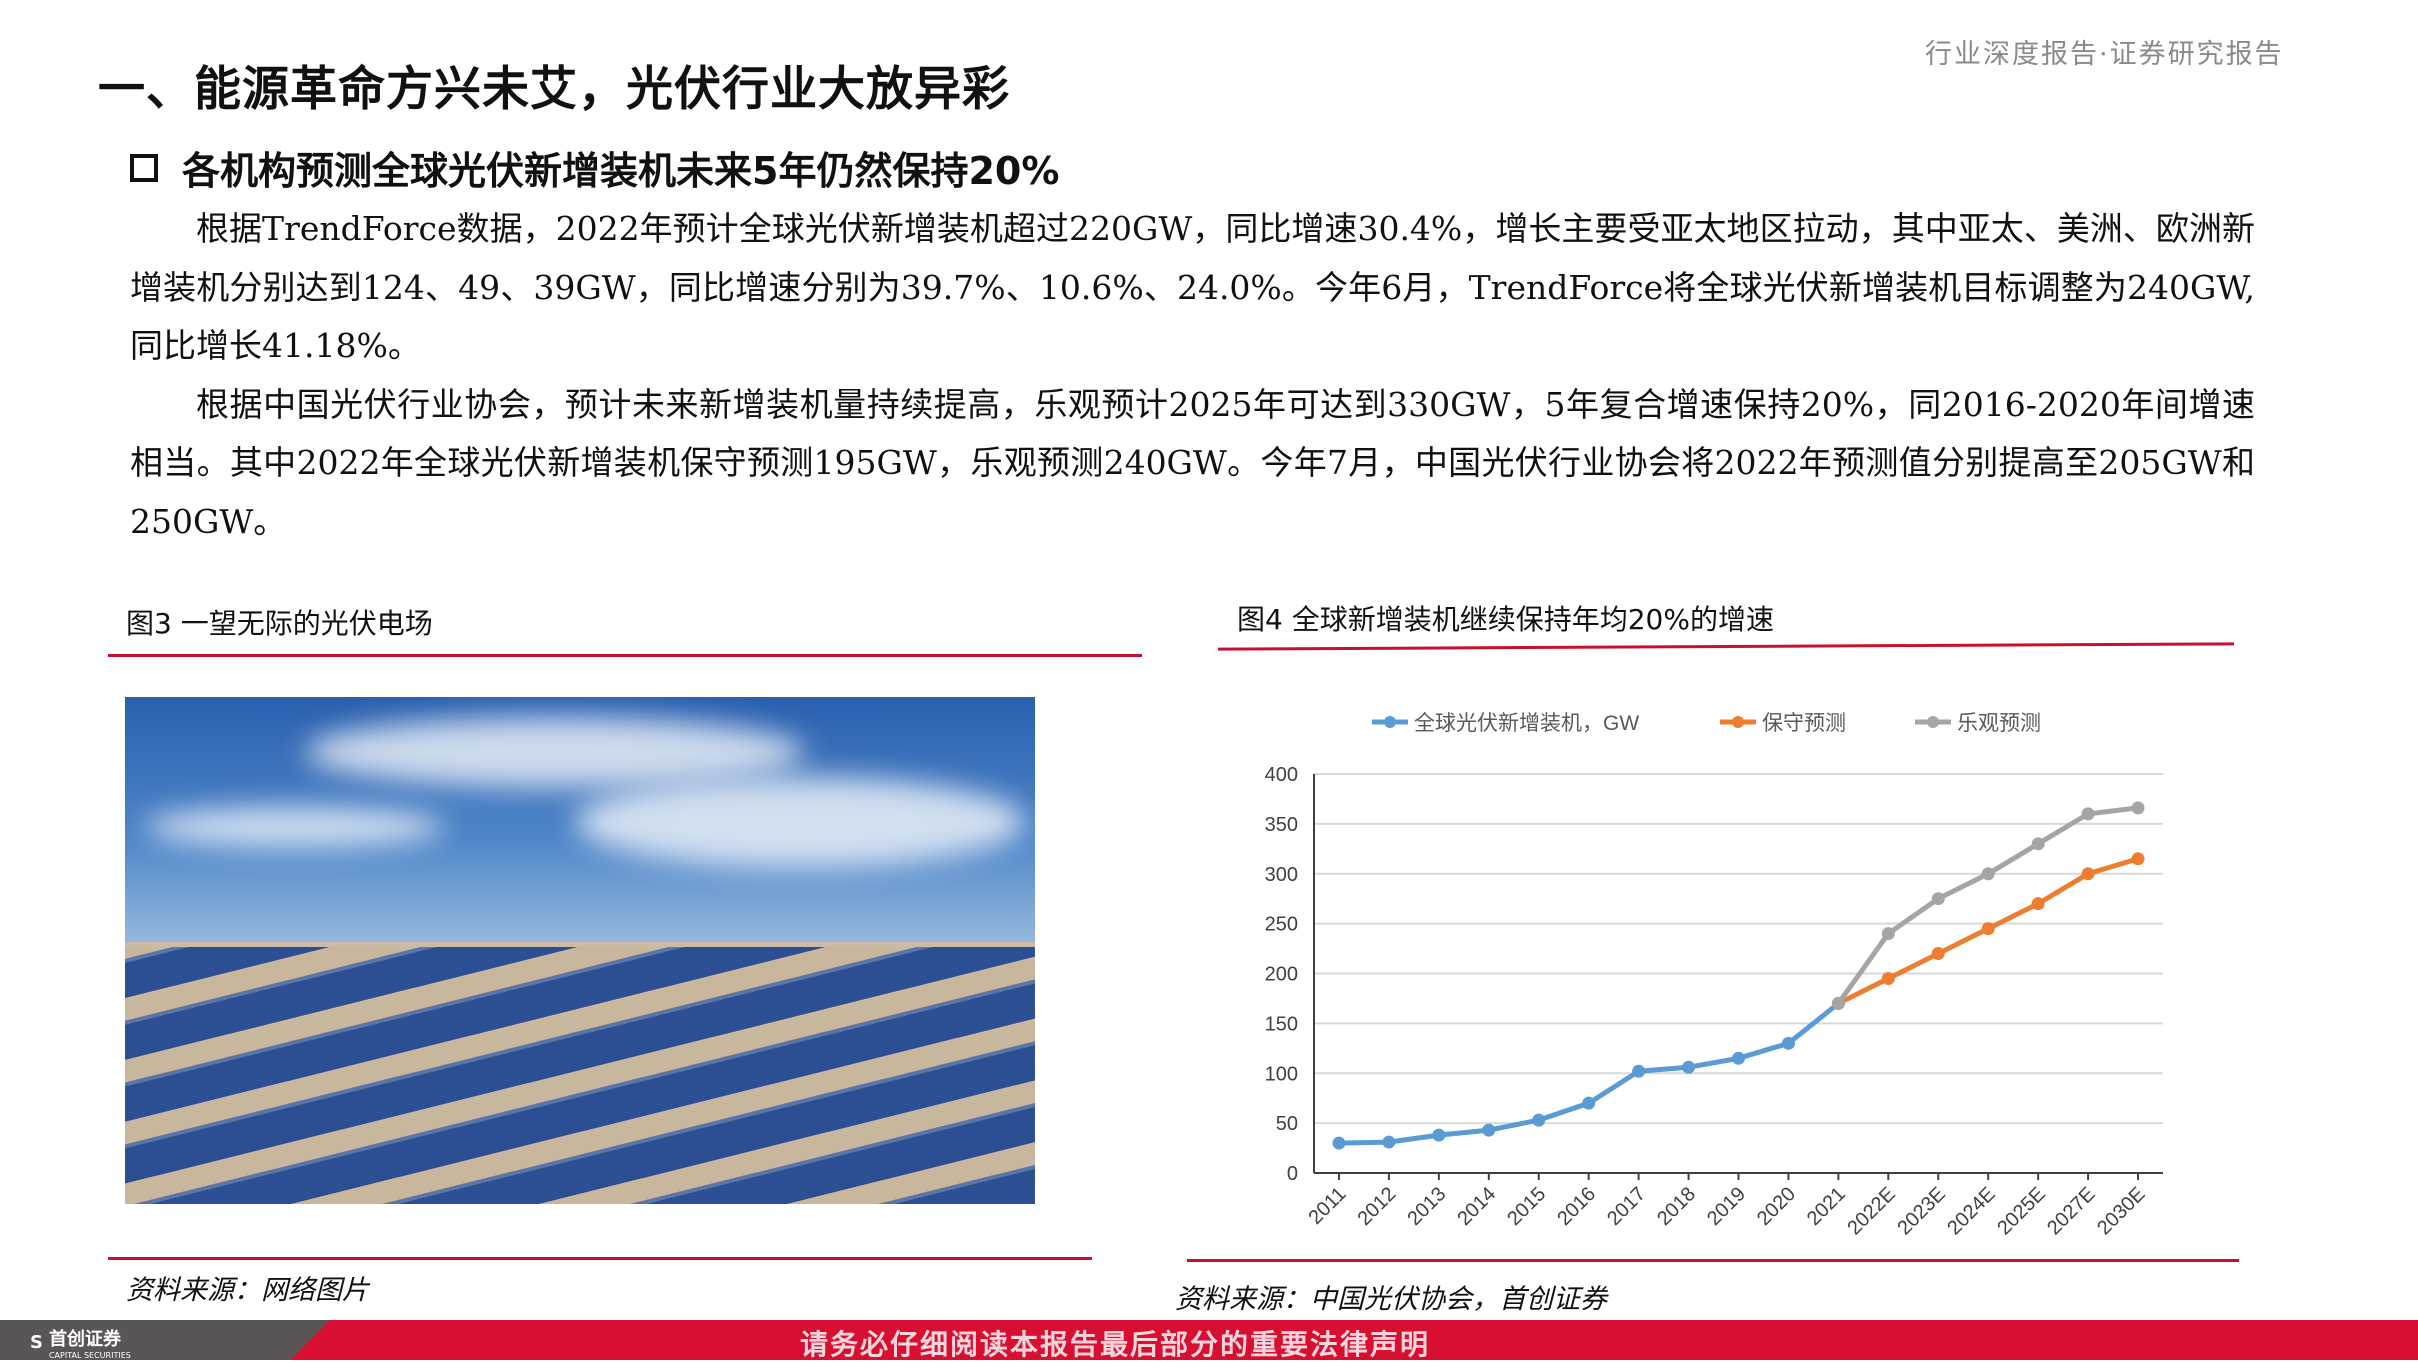 The image size is (2418, 1363). Describe the element at coordinates (1281, 775) in the screenshot. I see `y-tick-label: 400` at that location.